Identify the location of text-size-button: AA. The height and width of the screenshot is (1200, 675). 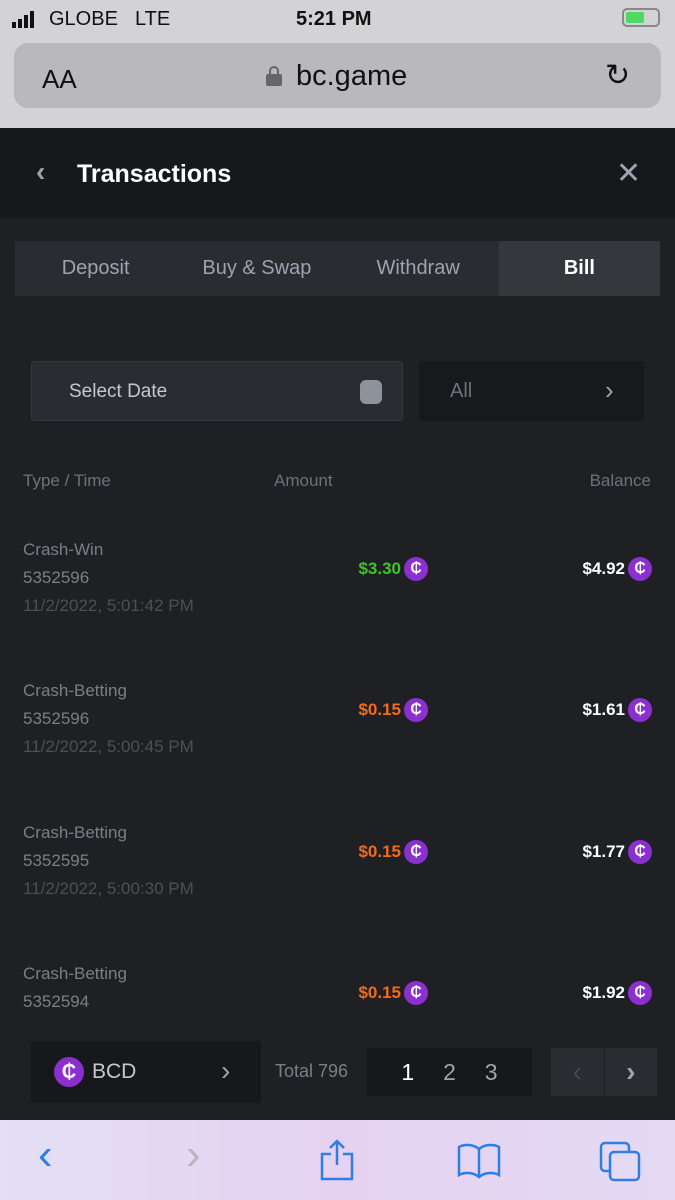
(59, 79).